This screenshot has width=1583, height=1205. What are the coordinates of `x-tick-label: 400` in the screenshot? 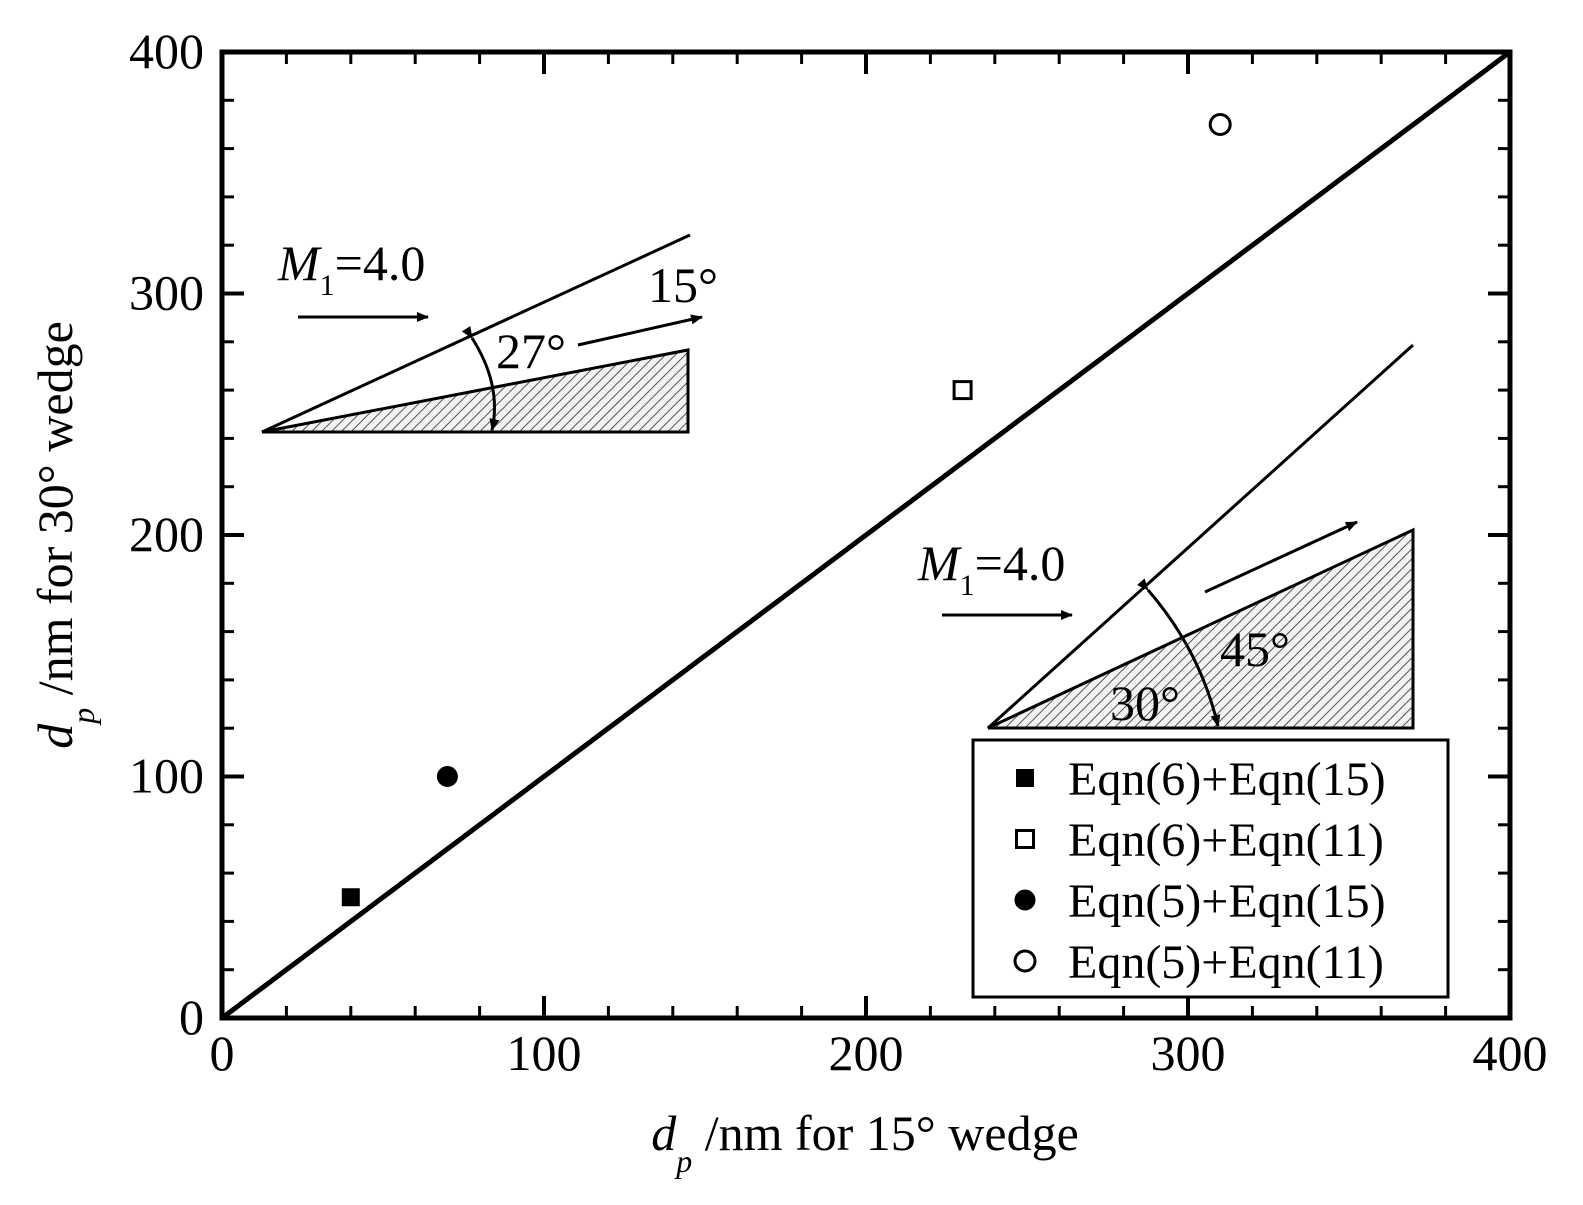 It's located at (1510, 1053).